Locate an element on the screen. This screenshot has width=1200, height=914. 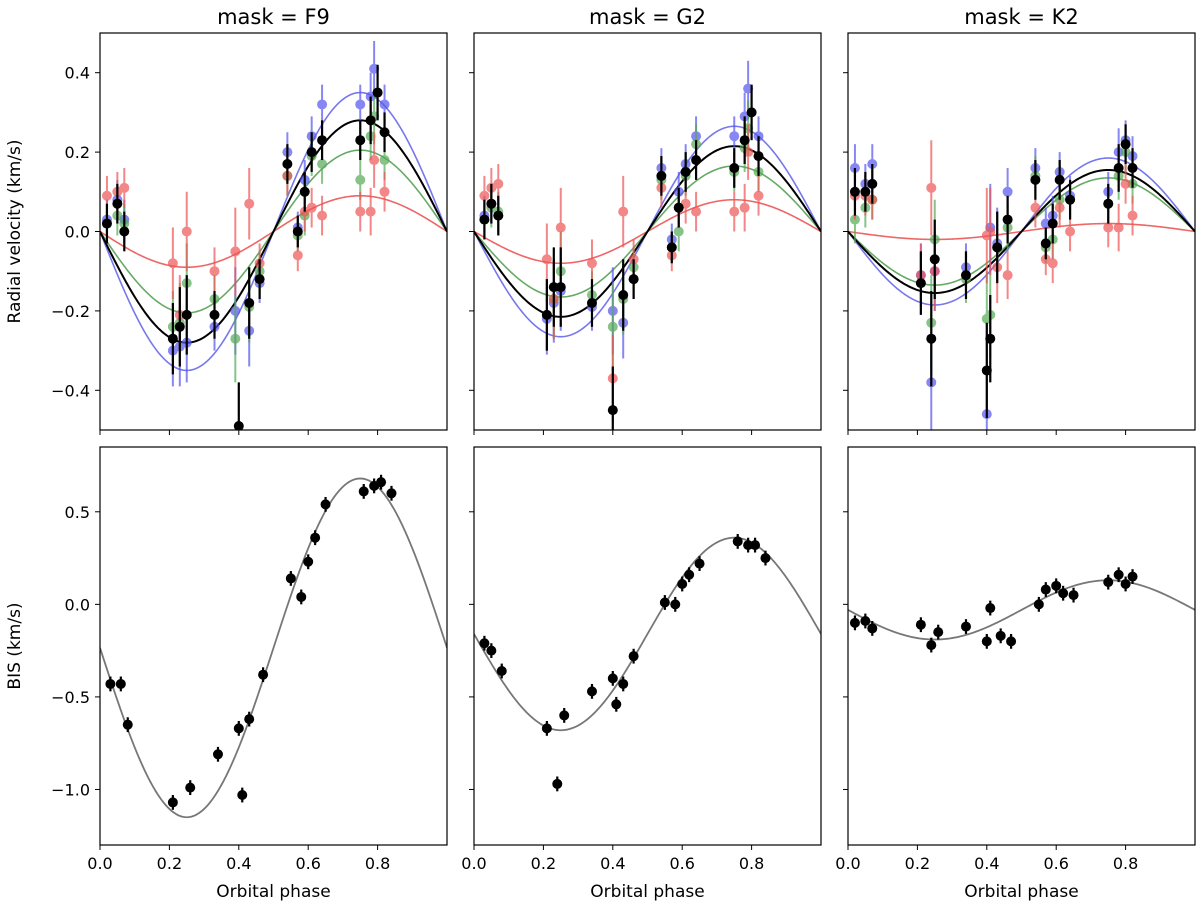
y-tick-label: 0.2 is located at coordinates (77, 152).